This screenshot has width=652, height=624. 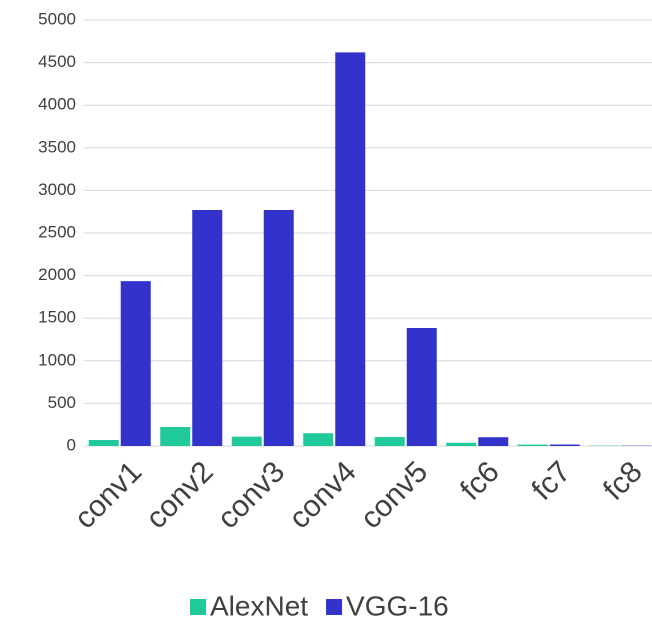 I want to click on x-tick-label: conv1, so click(x=108, y=495).